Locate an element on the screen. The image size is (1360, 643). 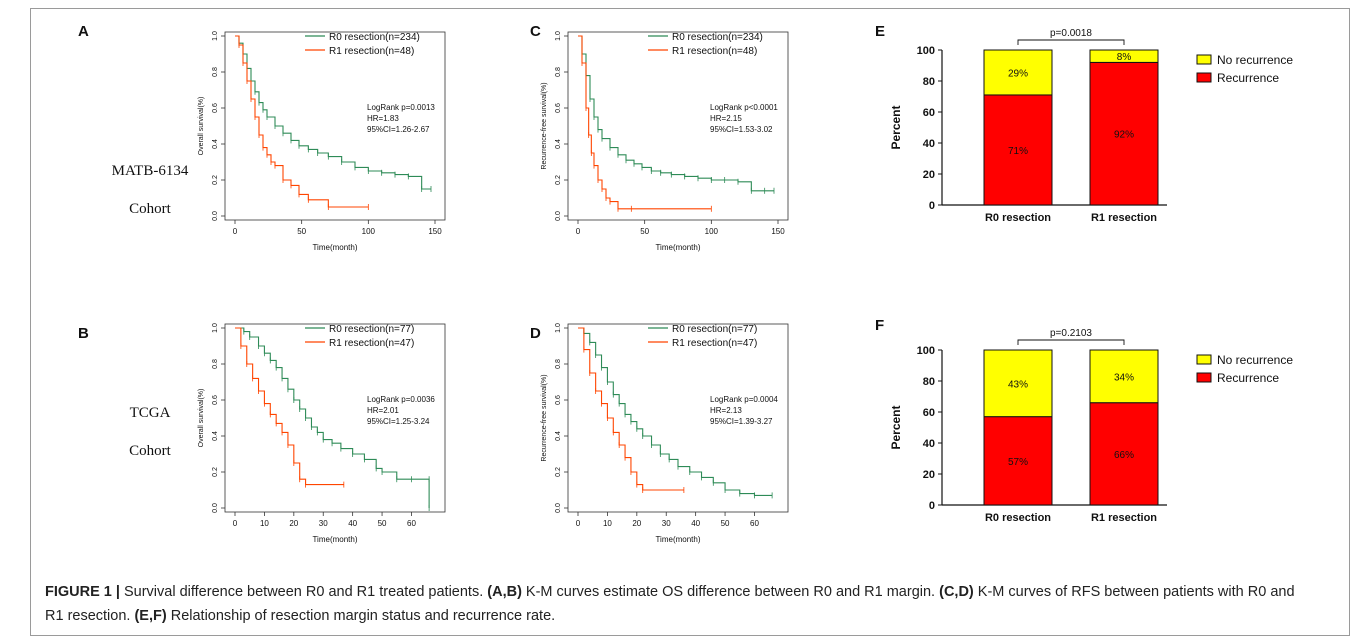
bar-value-label: 43% is located at coordinates (1018, 384).